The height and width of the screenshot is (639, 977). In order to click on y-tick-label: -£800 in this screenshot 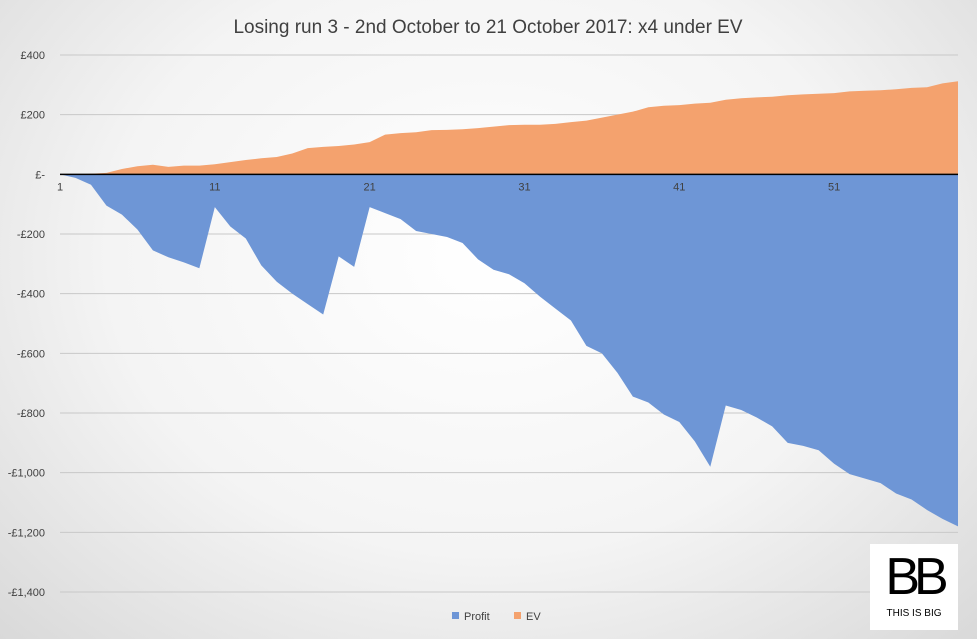, I will do `click(31, 414)`.